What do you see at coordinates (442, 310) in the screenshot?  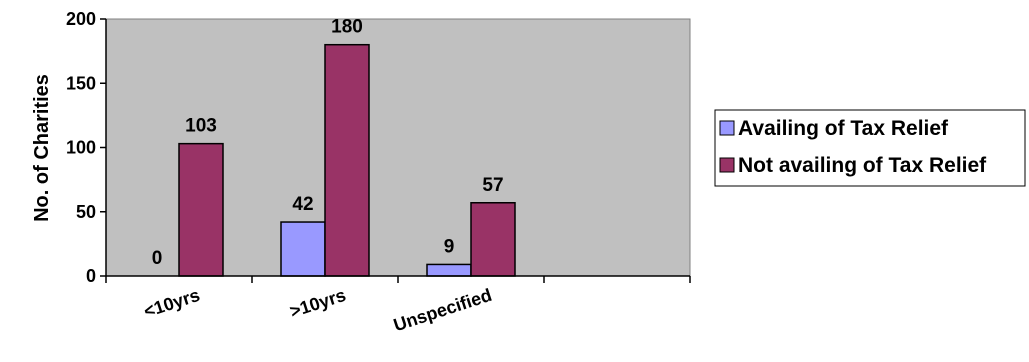 I see `x-tick-label-unspecified: Unspecified` at bounding box center [442, 310].